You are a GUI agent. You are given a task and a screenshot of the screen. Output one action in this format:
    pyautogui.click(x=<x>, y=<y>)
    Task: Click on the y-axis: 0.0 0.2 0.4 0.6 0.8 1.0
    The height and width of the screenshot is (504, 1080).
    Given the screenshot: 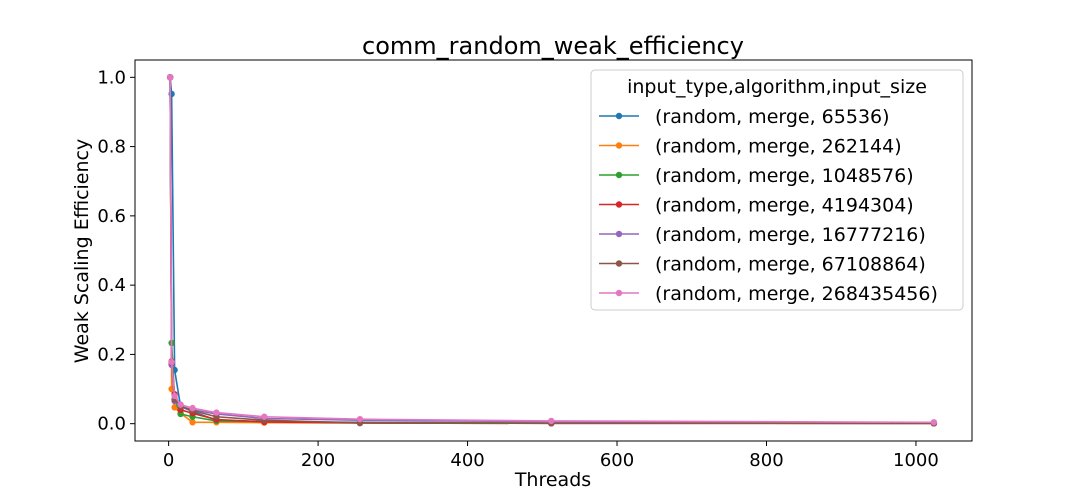 What is the action you would take?
    pyautogui.click(x=116, y=251)
    